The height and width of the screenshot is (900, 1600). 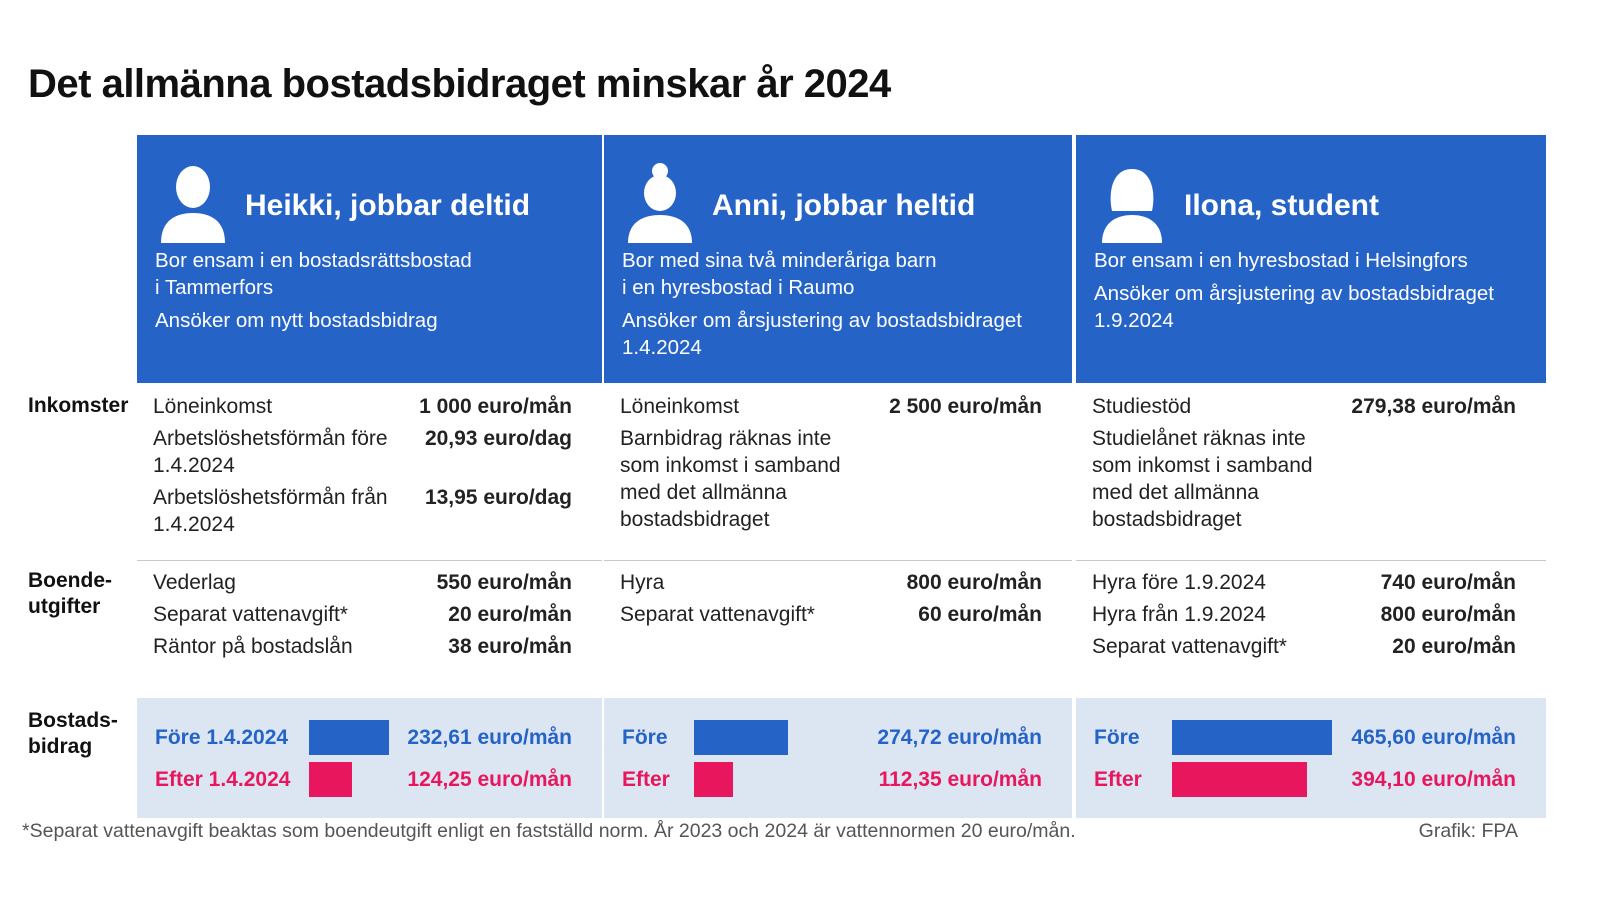 What do you see at coordinates (296, 320) in the screenshot?
I see `description-line: Ansöker om nytt bostadsbidrag` at bounding box center [296, 320].